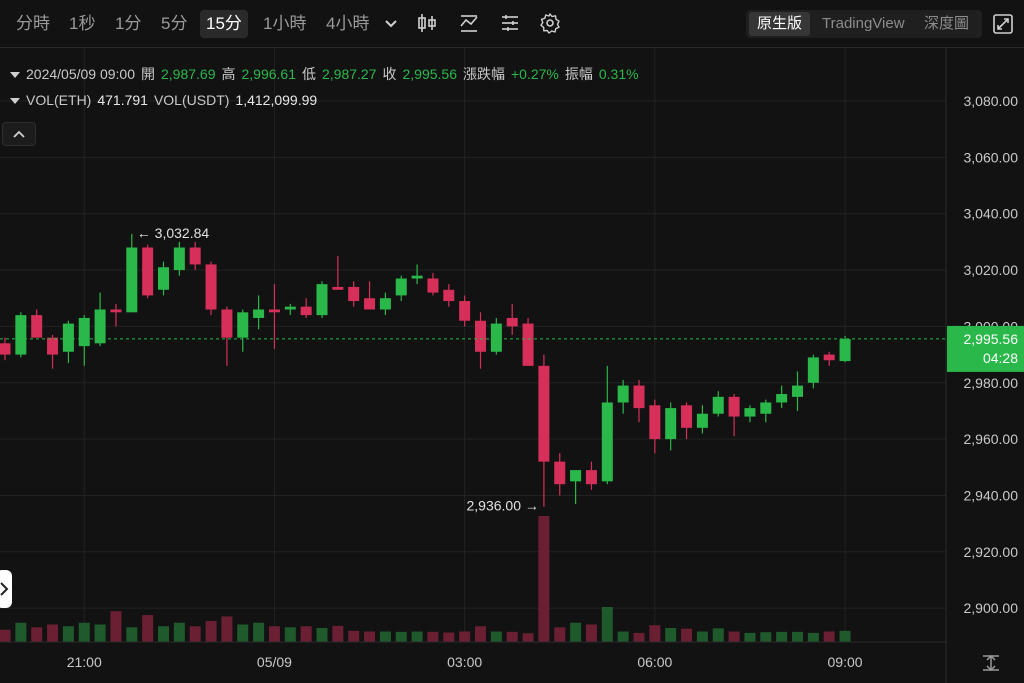  I want to click on high-value: 2,996.61, so click(269, 74).